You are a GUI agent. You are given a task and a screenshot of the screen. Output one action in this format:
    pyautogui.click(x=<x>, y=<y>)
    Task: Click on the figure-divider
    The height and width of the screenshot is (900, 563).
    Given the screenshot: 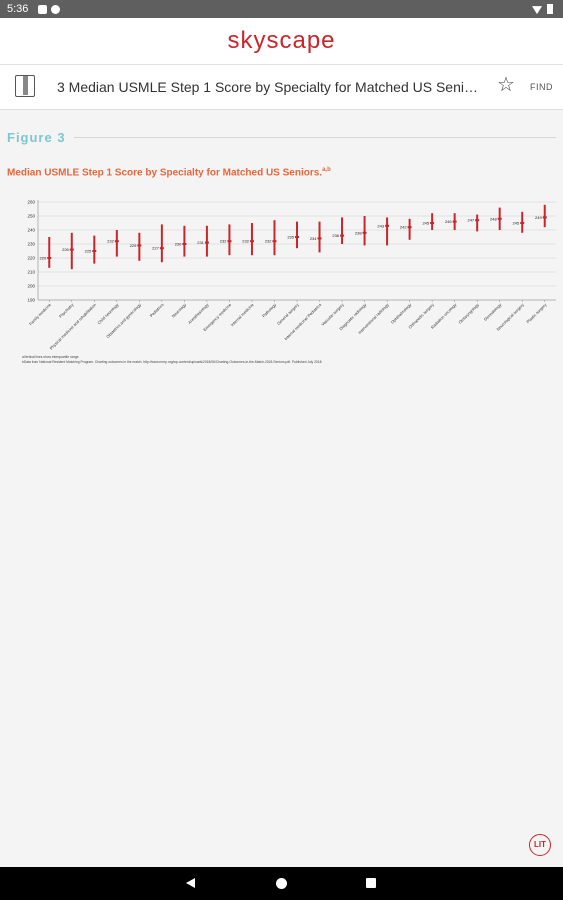 What is the action you would take?
    pyautogui.click(x=315, y=137)
    